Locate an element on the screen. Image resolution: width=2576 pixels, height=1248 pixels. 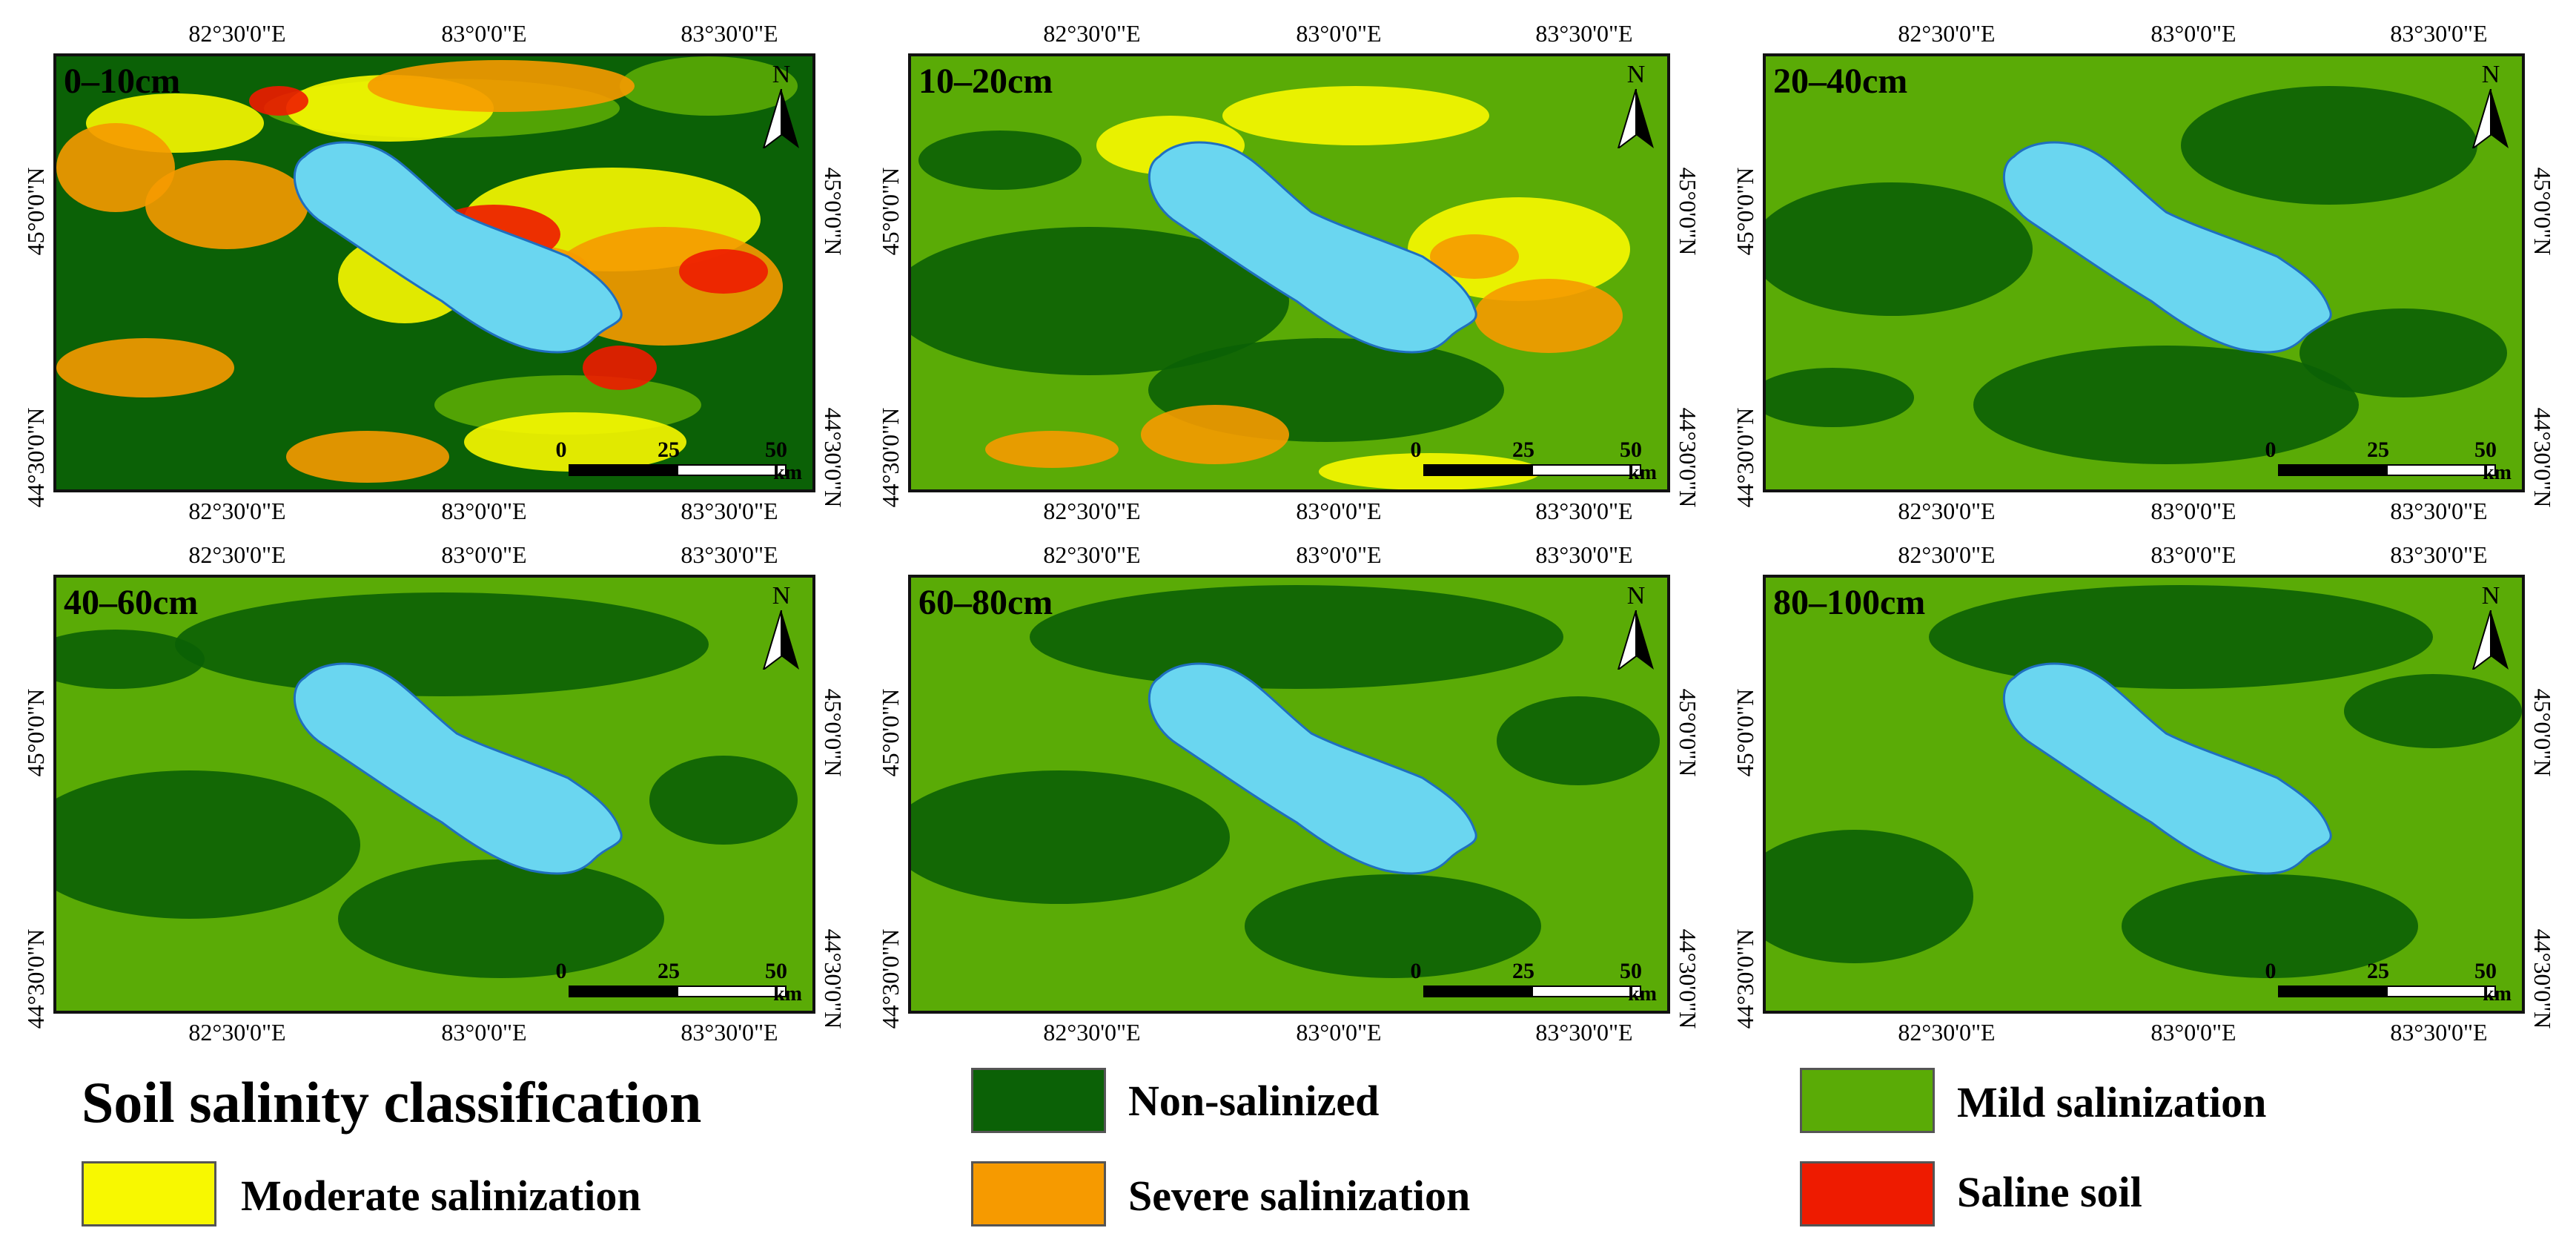
legend-label-moderate: Moderate salinization is located at coordinates (441, 1196).